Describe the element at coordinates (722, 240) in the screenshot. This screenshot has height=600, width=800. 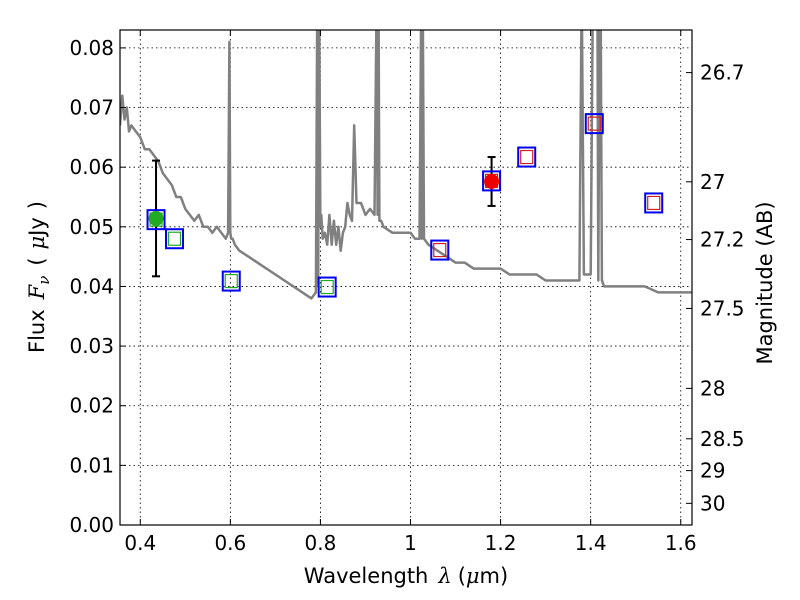
I see `y2-tick-label: 27.2` at that location.